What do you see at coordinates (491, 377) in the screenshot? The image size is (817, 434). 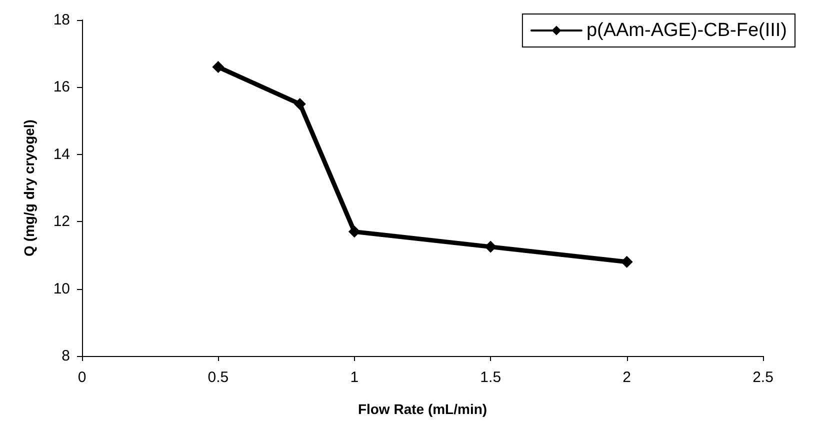 I see `x-tick-label: 1.5` at bounding box center [491, 377].